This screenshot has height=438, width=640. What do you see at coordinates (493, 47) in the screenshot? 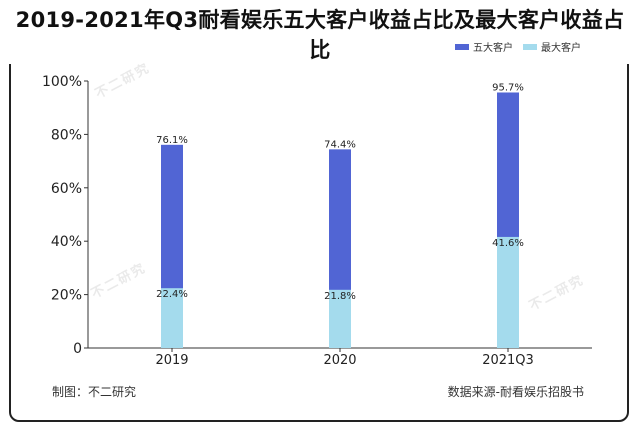
I see `legend-label-top5: 五大客户` at bounding box center [493, 47].